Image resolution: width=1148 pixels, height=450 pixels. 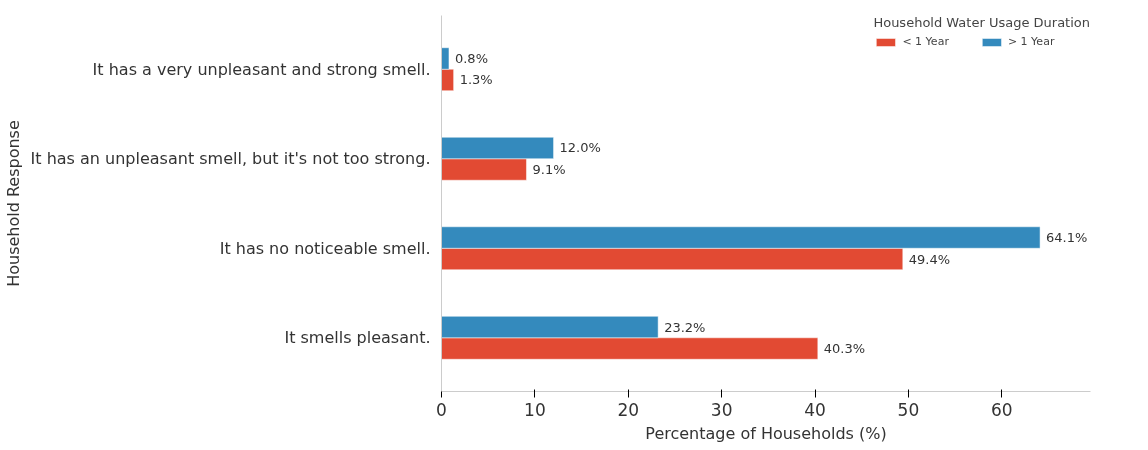 I want to click on legend-label: < 1 Year, so click(x=925, y=41).